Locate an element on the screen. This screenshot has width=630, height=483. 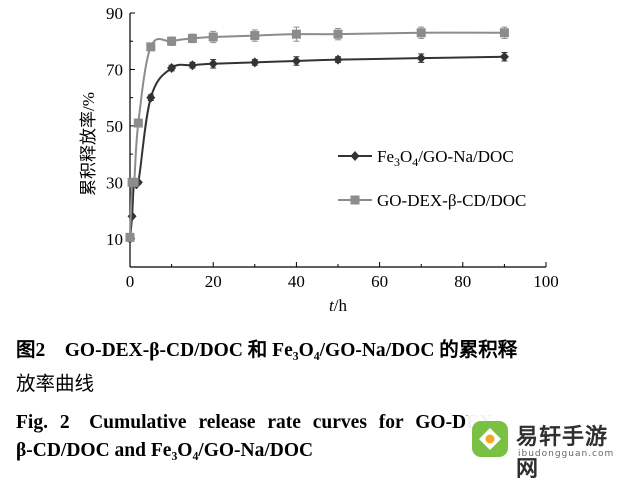
y-tick-label: 10 is located at coordinates (114, 239).